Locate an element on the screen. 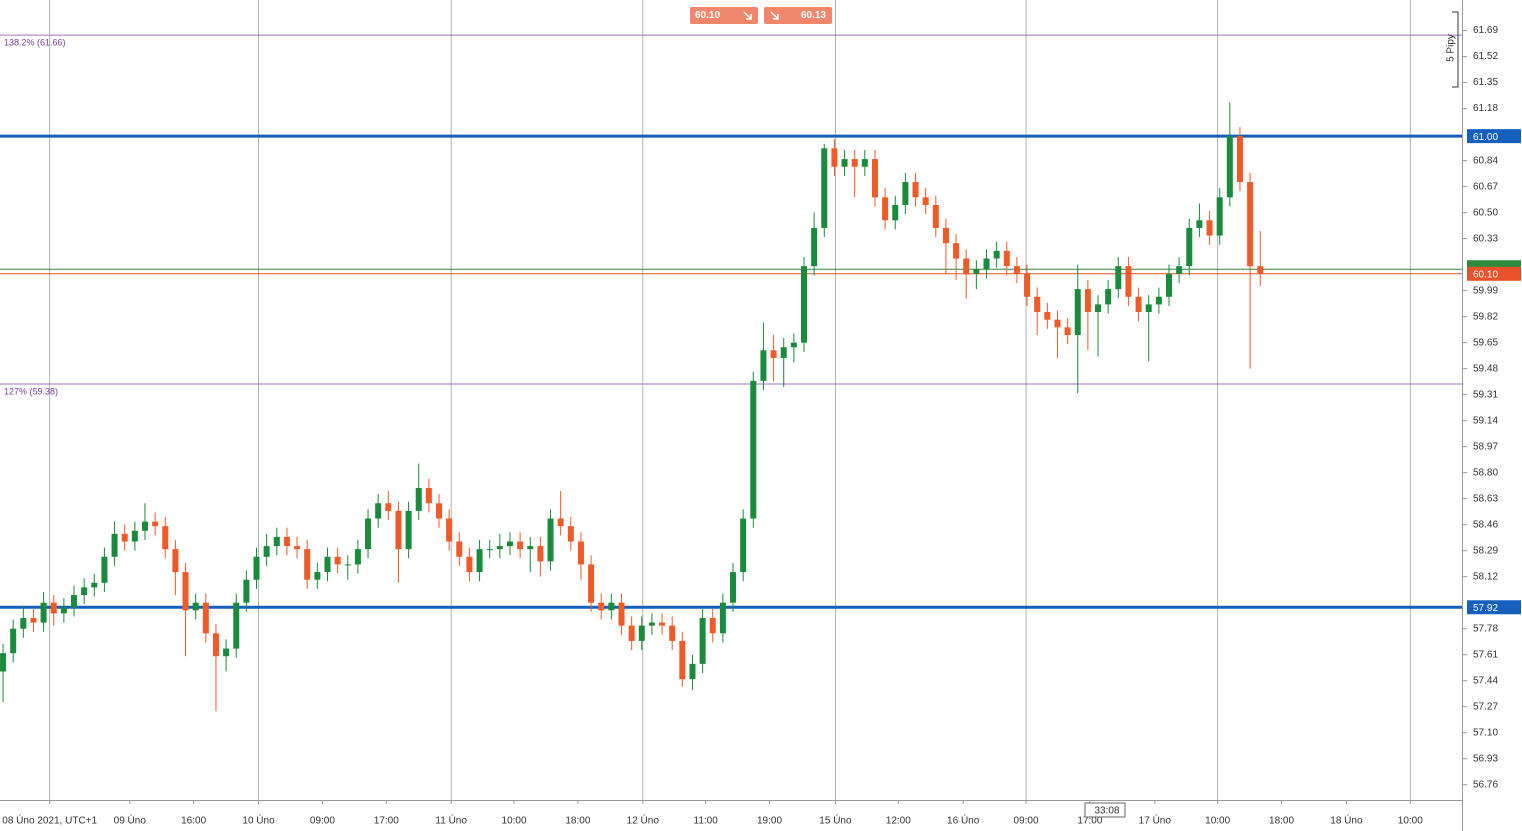  x-tick-label: 18 Úno is located at coordinates (1346, 820).